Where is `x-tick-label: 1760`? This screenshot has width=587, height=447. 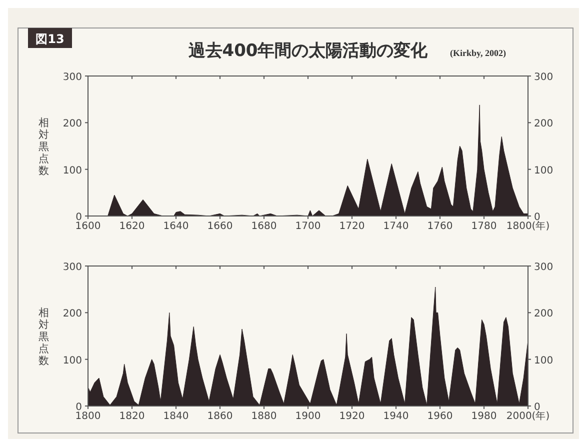 x-tick-label: 1760 is located at coordinates (440, 226).